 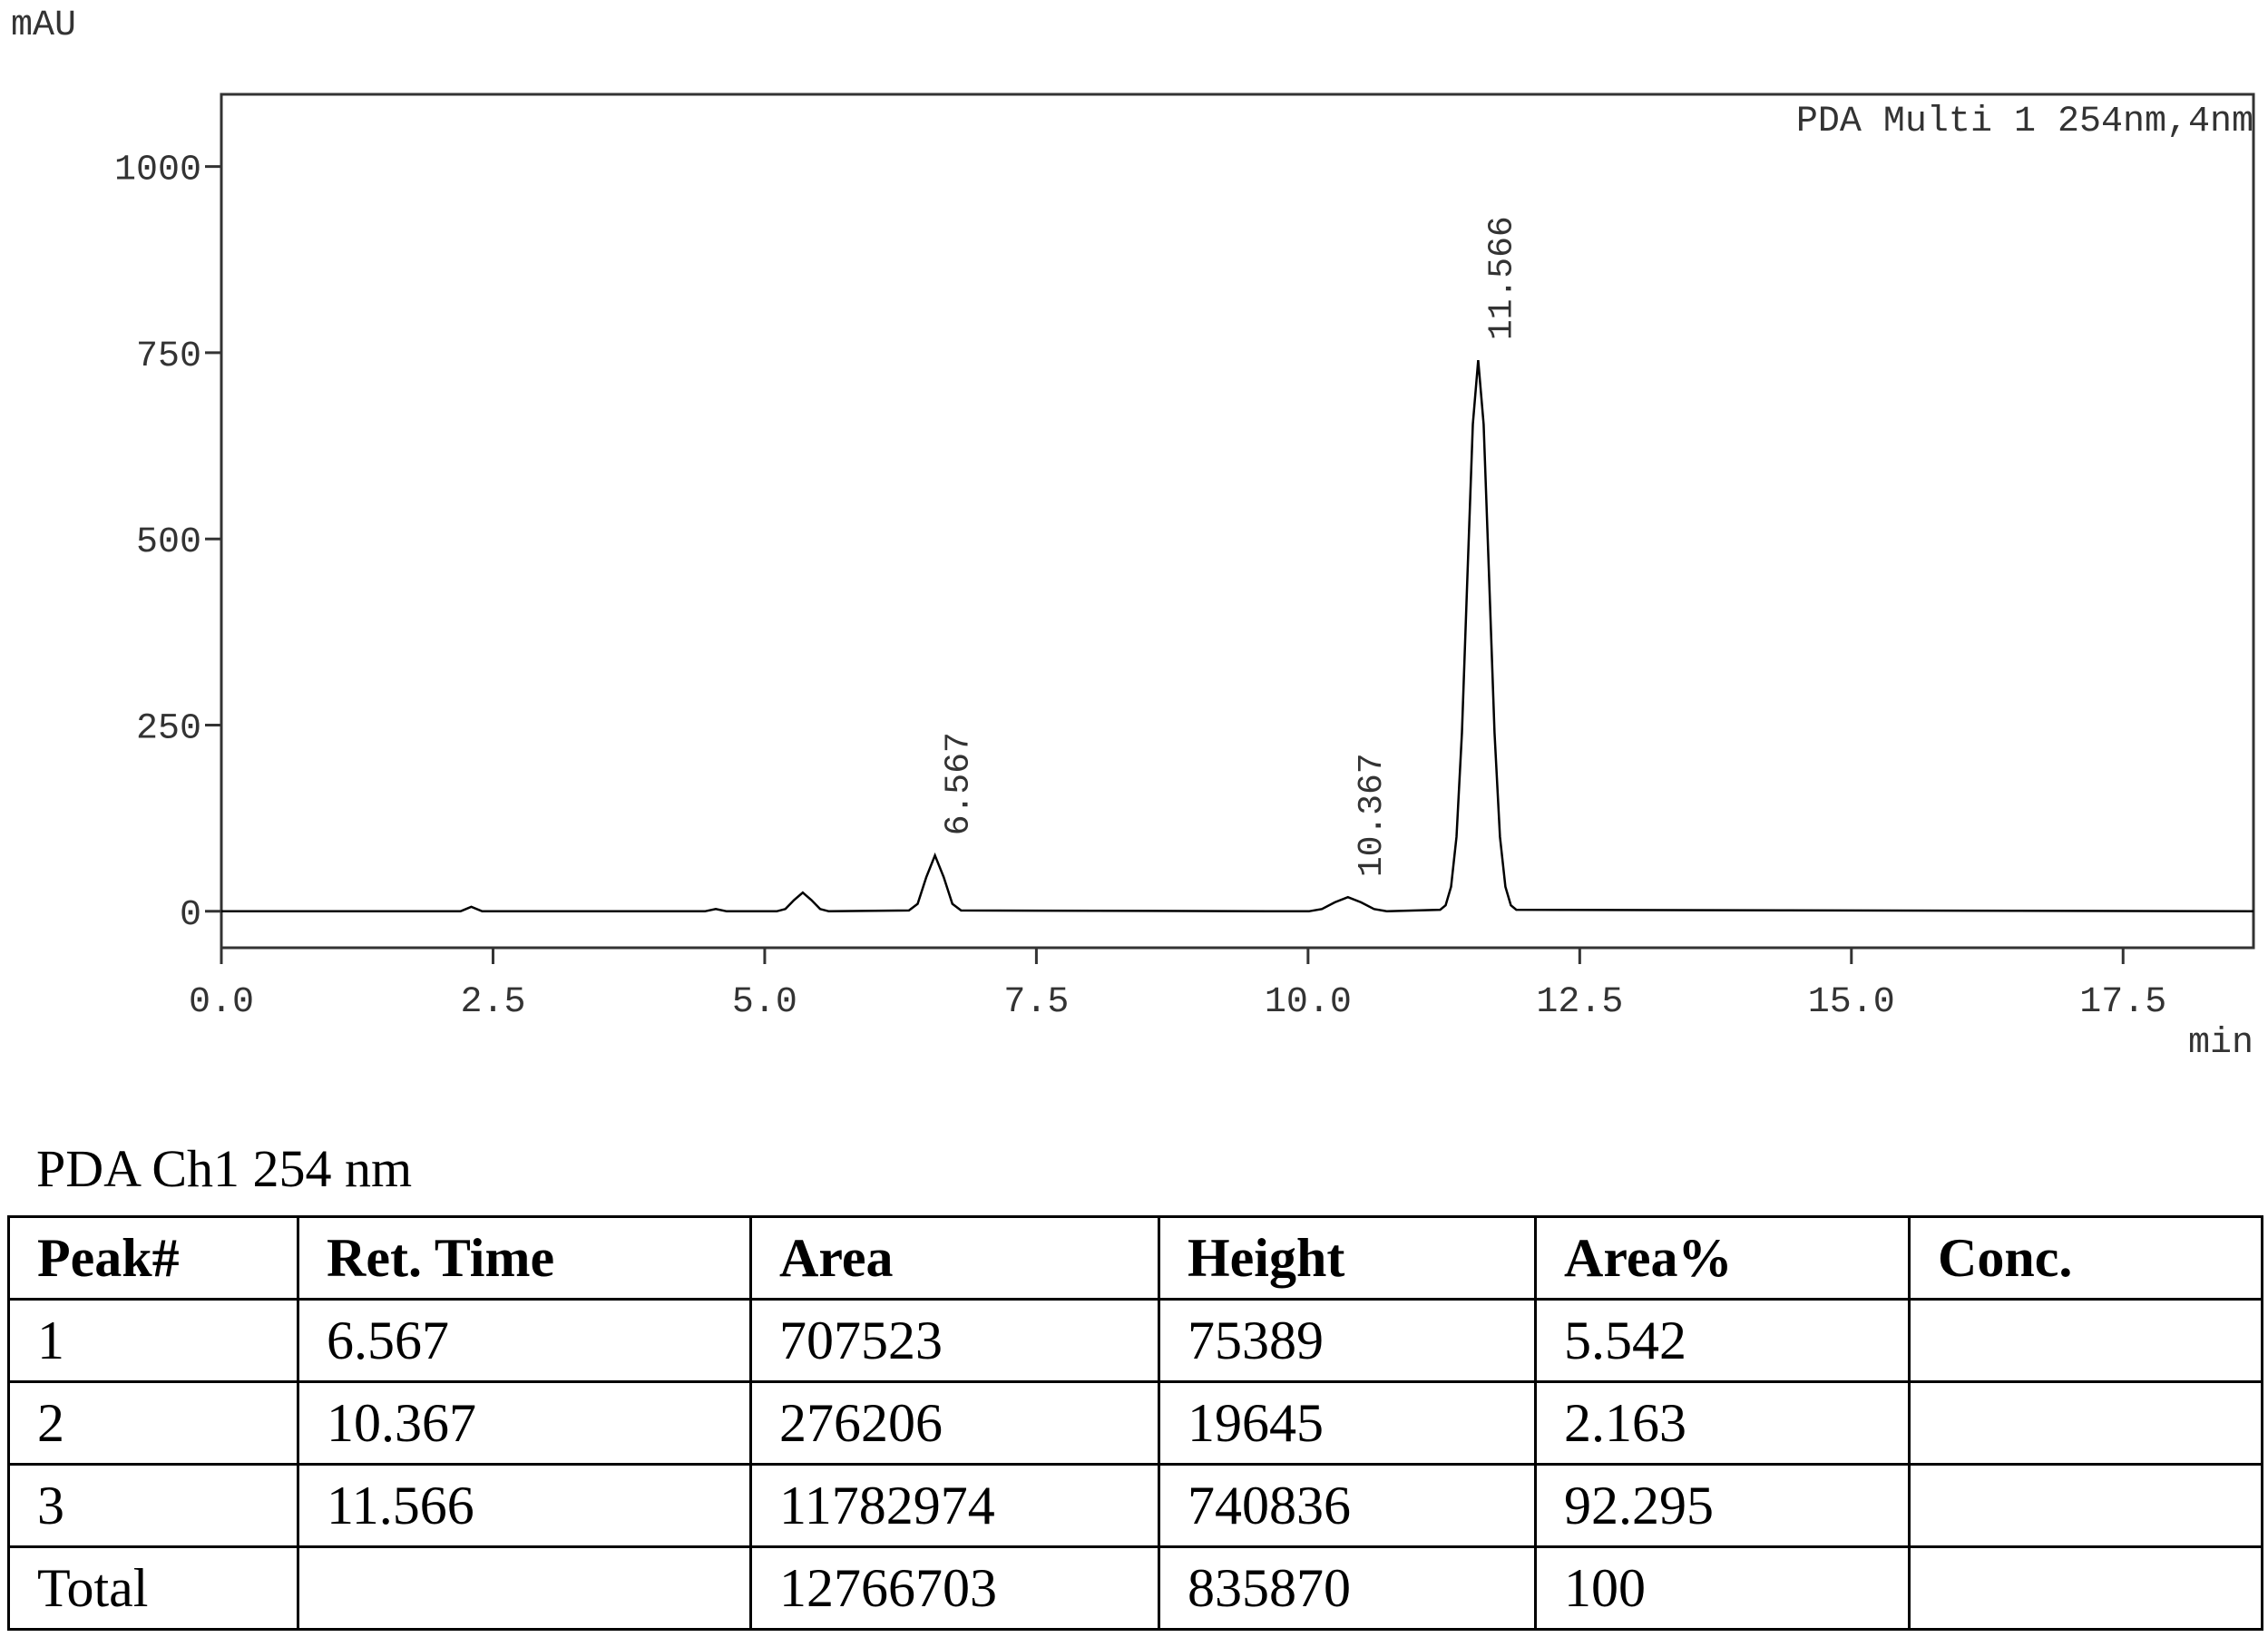 What do you see at coordinates (1036, 1002) in the screenshot?
I see `x-tick-label: 7.5` at bounding box center [1036, 1002].